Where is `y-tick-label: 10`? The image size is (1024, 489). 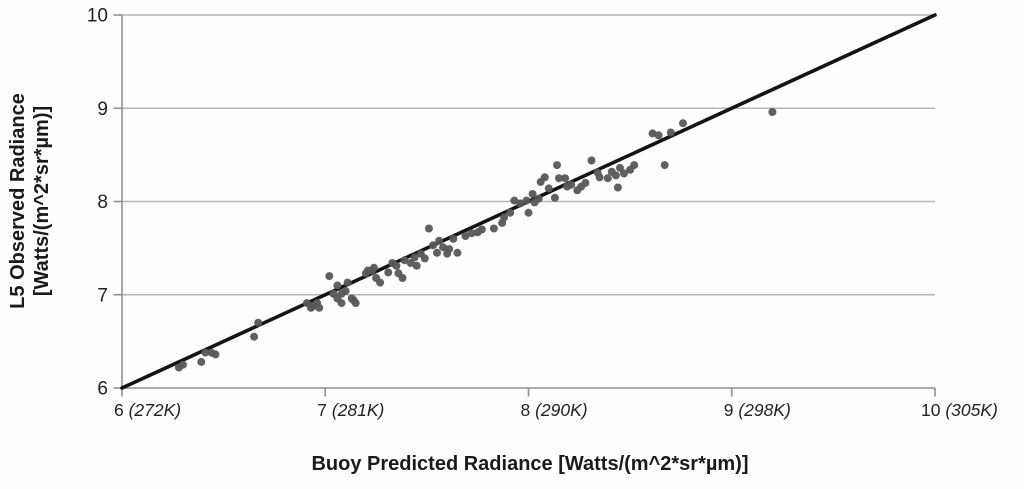 y-tick-label: 10 is located at coordinates (97, 16).